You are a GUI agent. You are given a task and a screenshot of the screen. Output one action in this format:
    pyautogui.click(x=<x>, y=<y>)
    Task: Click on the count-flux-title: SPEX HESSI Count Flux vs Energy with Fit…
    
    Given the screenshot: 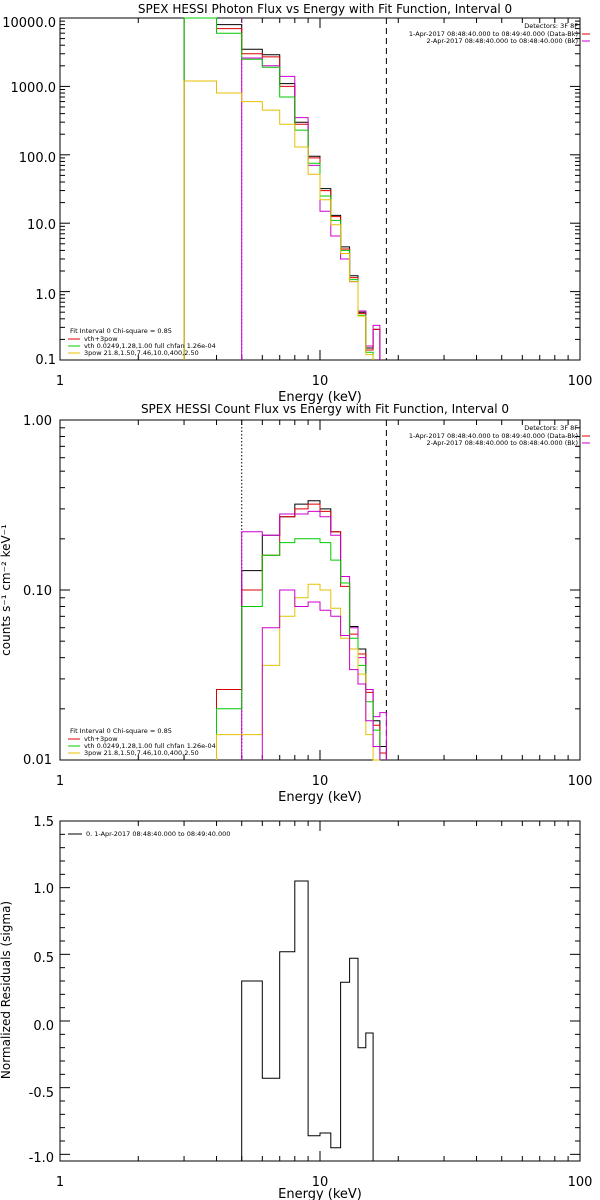 What is the action you would take?
    pyautogui.click(x=325, y=409)
    